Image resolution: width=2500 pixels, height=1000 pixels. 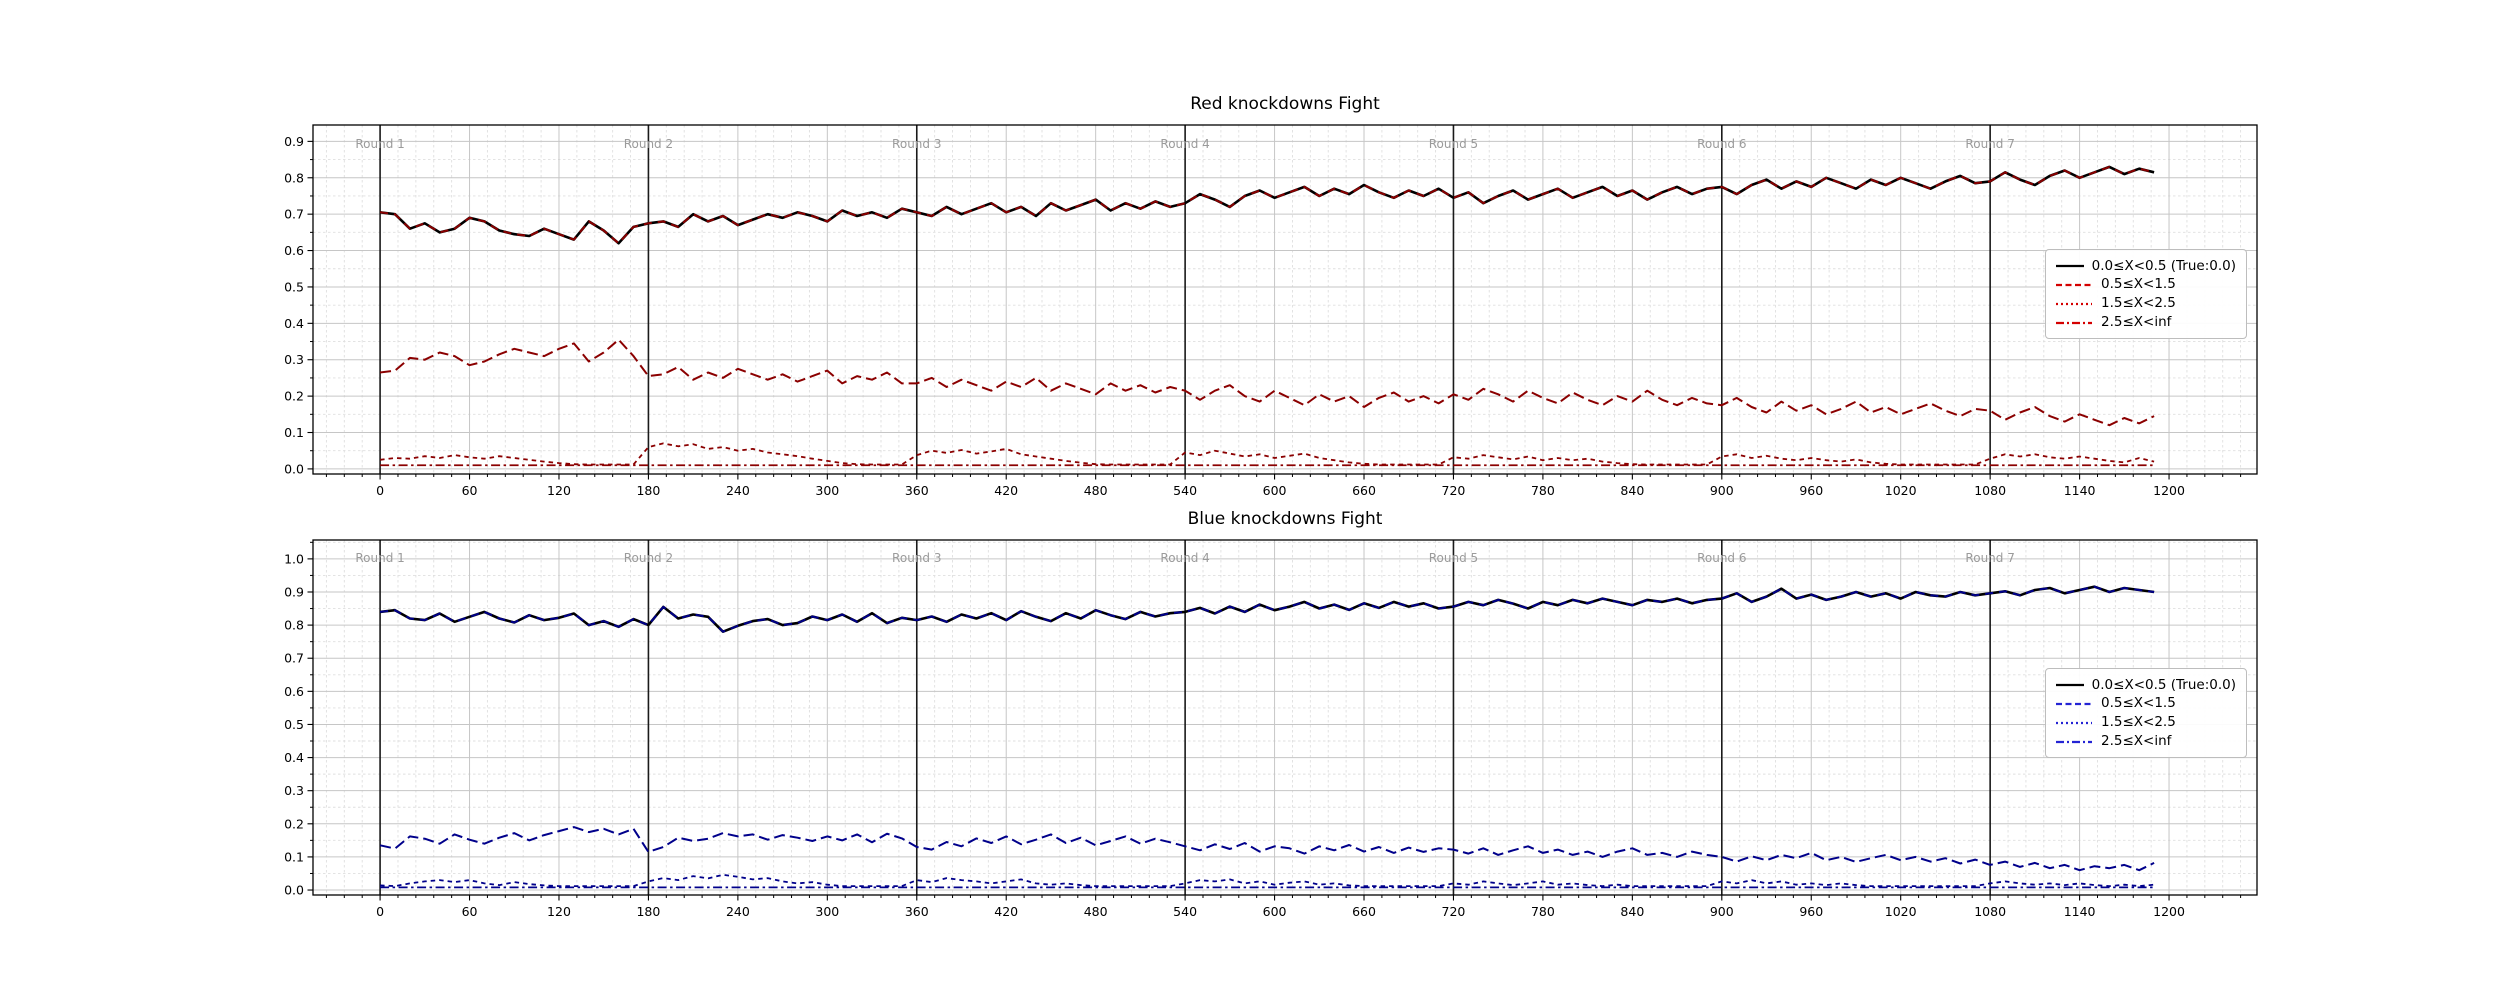 What do you see at coordinates (294, 691) in the screenshot?
I see `y-tick-label: 0.6` at bounding box center [294, 691].